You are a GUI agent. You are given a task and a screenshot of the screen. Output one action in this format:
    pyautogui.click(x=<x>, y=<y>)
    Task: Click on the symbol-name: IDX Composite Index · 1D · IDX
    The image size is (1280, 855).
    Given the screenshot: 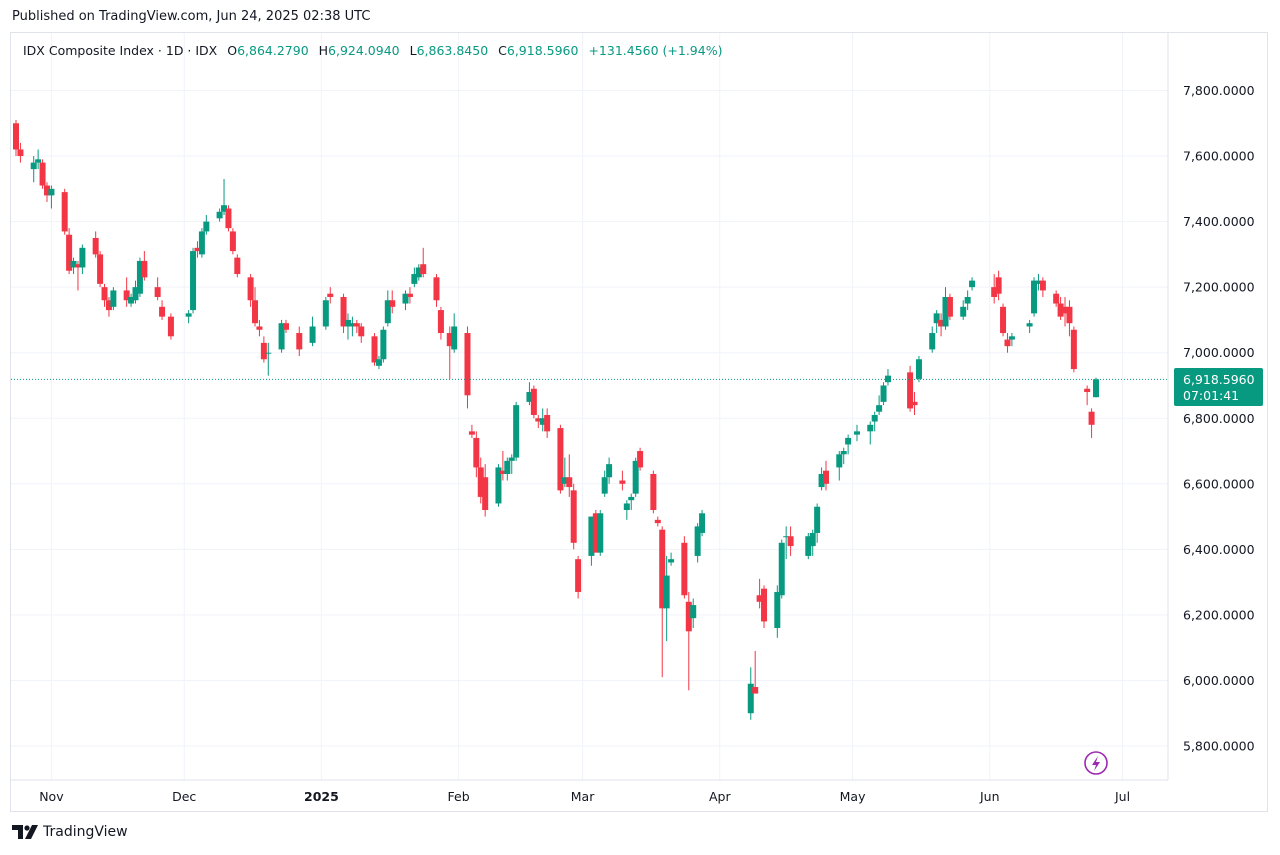 What is the action you would take?
    pyautogui.click(x=120, y=50)
    